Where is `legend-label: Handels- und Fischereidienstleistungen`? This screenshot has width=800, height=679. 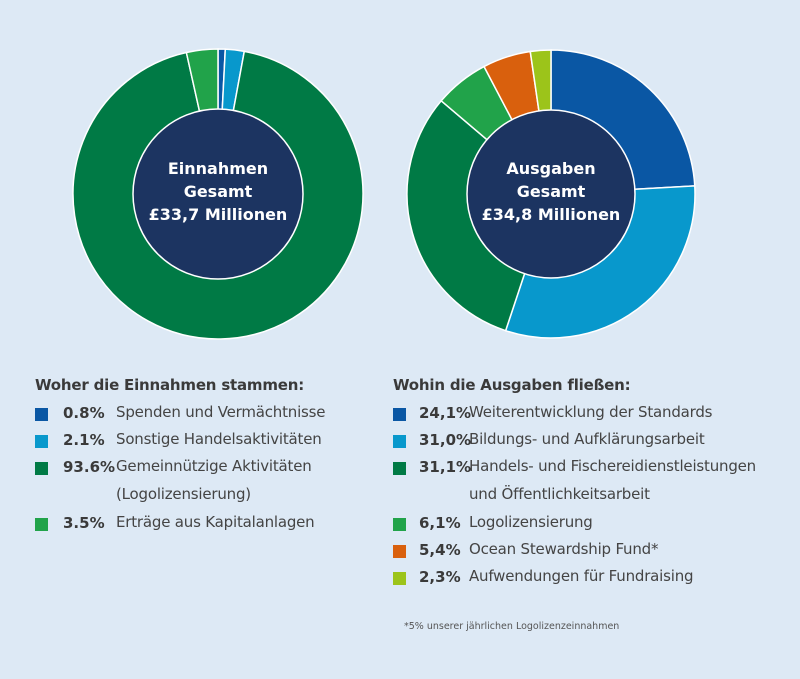 legend-label: Handels- und Fischereidienstleistungen is located at coordinates (612, 466).